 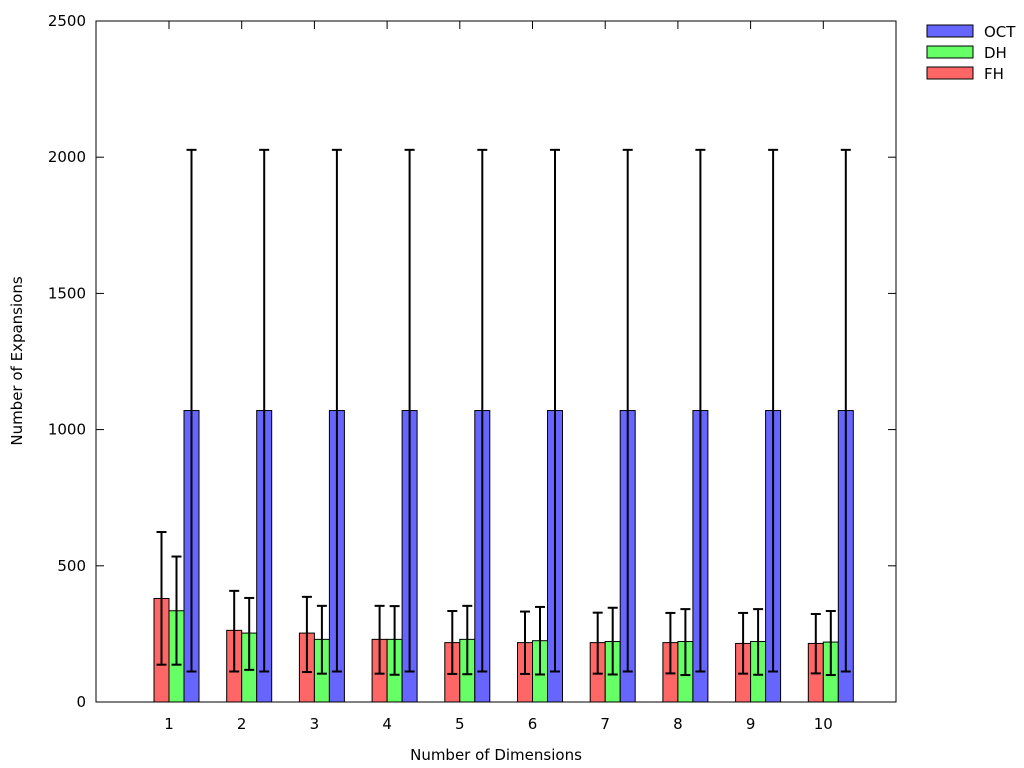 I want to click on legend-label-fh: FH, so click(x=994, y=74).